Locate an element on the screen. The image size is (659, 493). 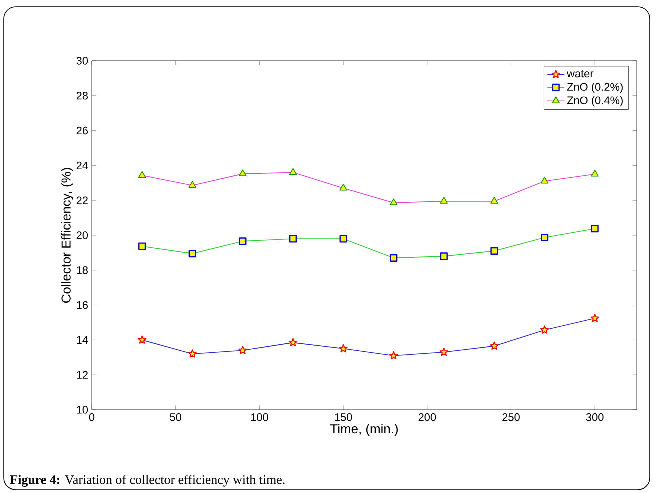
y-axis-title: Collector Efficiency, (%) is located at coordinates (67, 235).